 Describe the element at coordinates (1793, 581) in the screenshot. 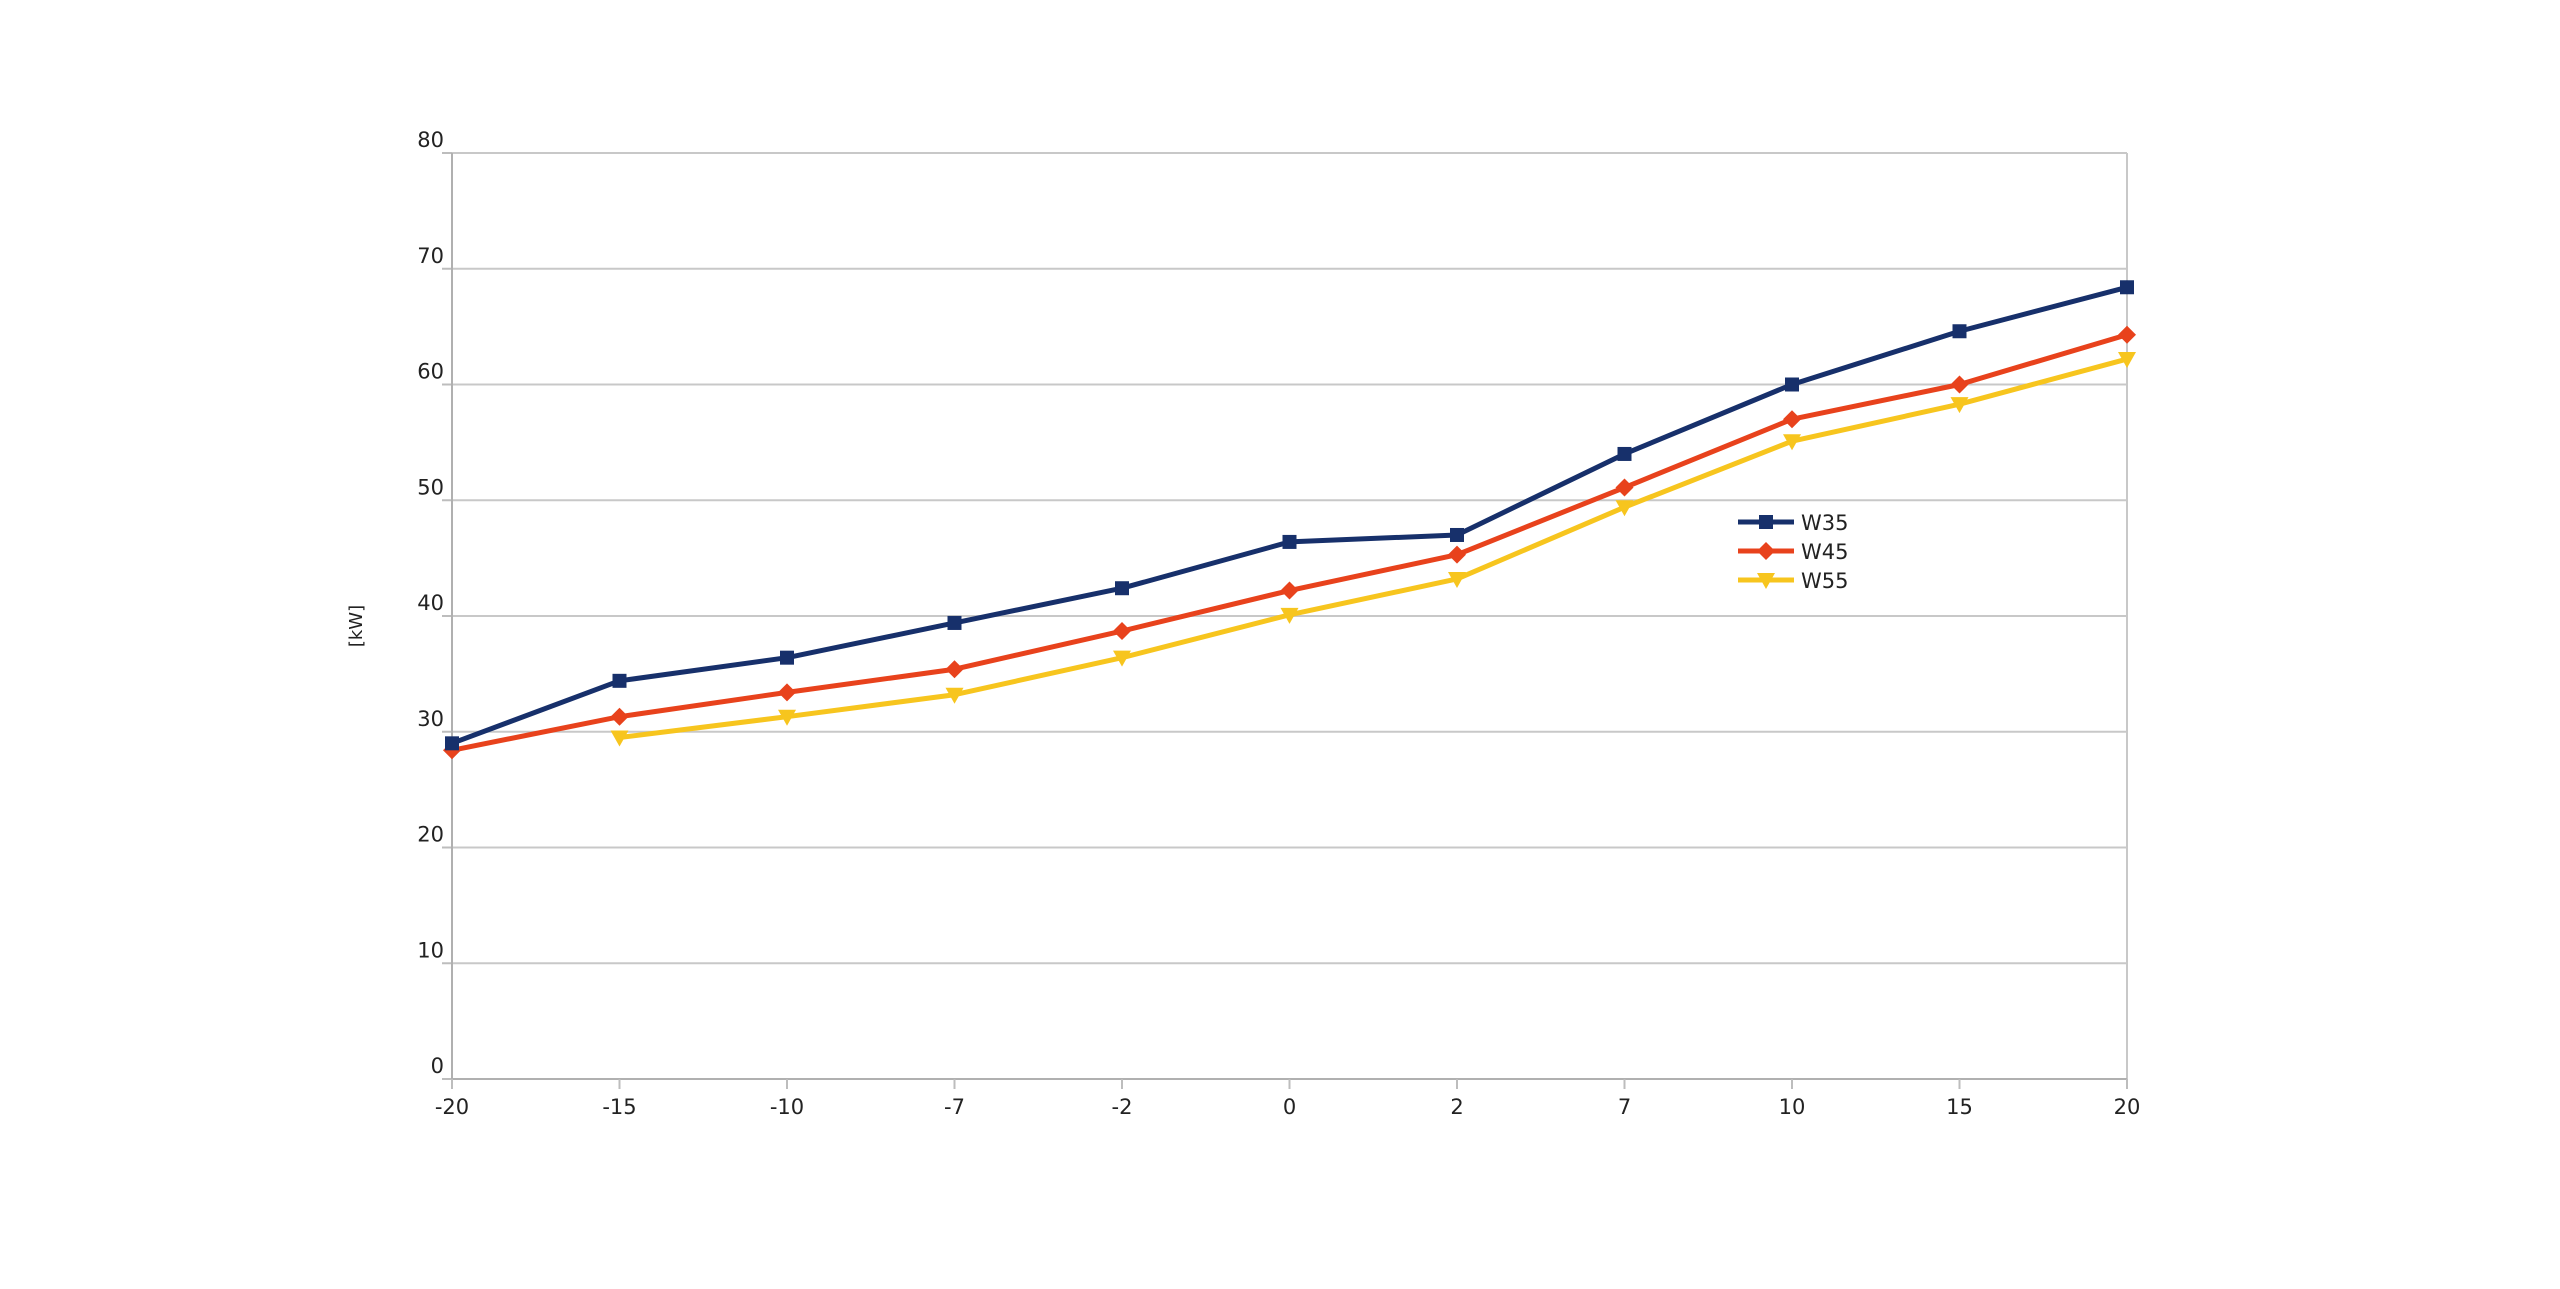

I see `legend-item-w55: W55` at that location.